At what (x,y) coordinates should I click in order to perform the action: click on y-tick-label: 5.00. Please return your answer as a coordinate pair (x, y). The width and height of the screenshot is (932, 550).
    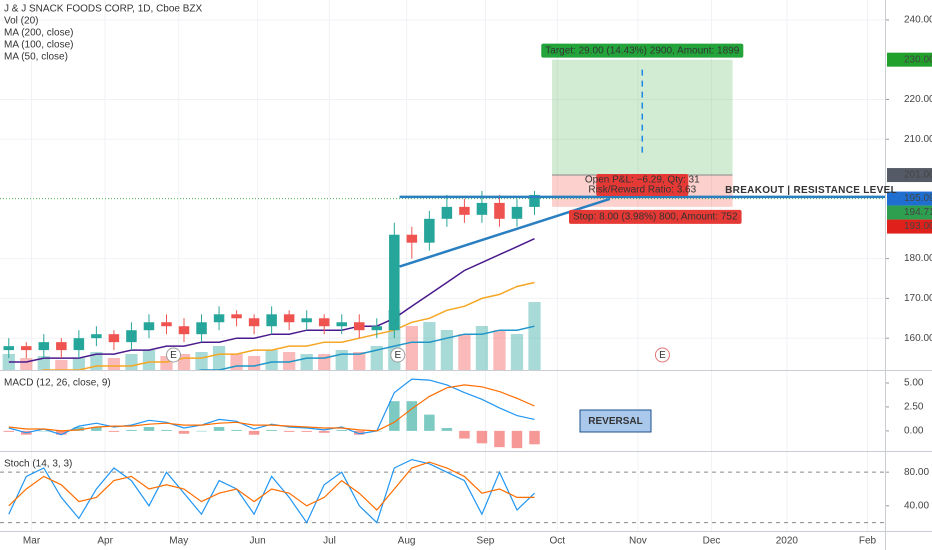
    Looking at the image, I should click on (914, 383).